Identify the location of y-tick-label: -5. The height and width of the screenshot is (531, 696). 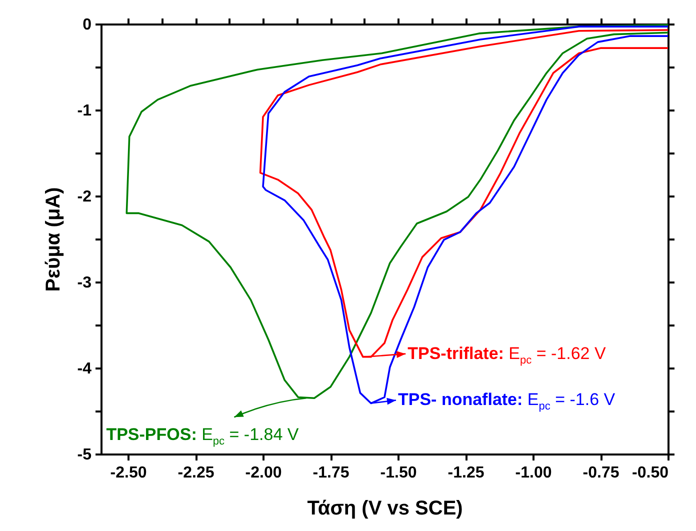
(84, 455).